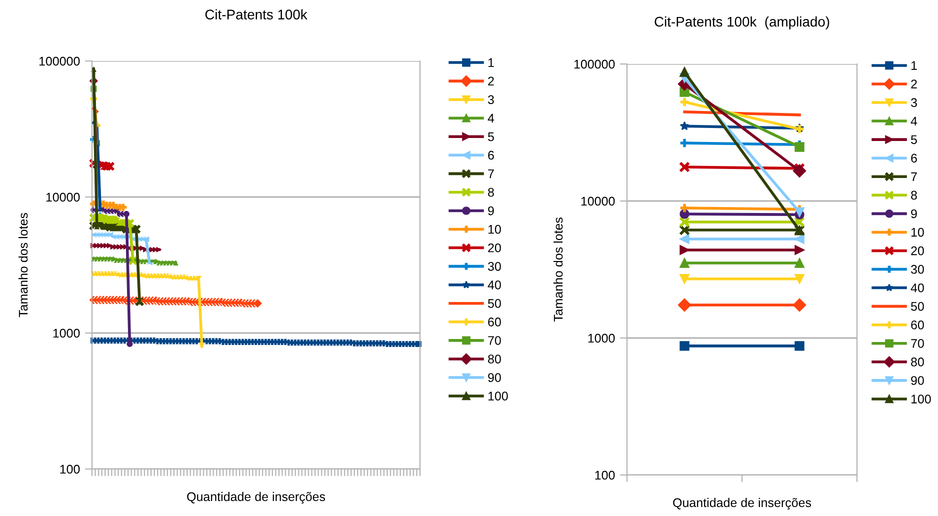 The image size is (938, 516). Describe the element at coordinates (256, 14) in the screenshot. I see `chart-title: Cit-Patents 100k` at that location.